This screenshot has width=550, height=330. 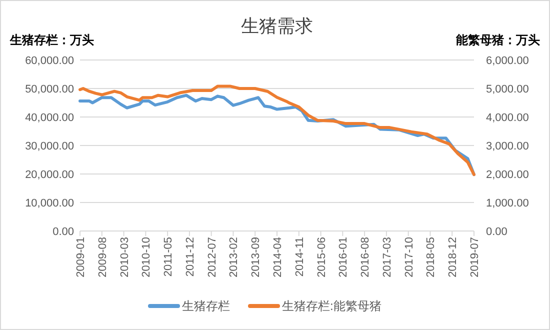 What do you see at coordinates (49, 61) in the screenshot?
I see `y-tick-label: 60,000.00` at bounding box center [49, 61].